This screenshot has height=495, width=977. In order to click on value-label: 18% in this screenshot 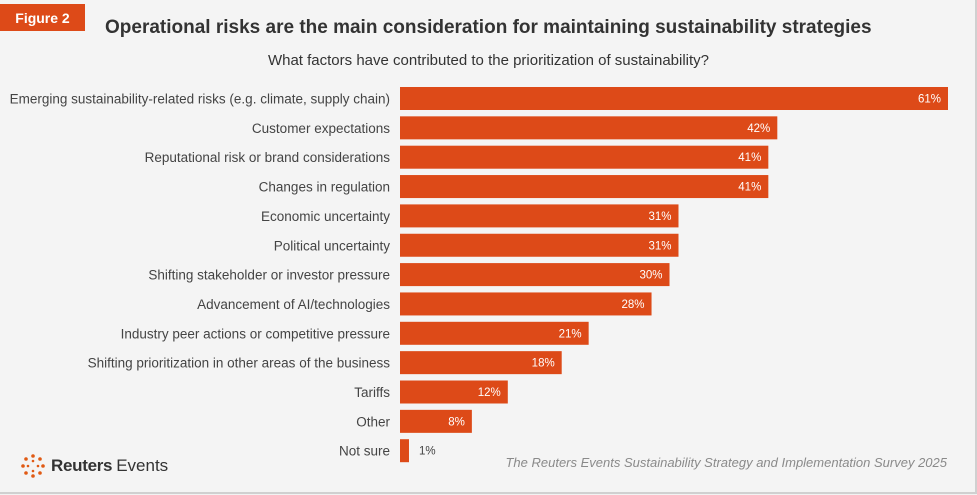, I will do `click(543, 364)`.